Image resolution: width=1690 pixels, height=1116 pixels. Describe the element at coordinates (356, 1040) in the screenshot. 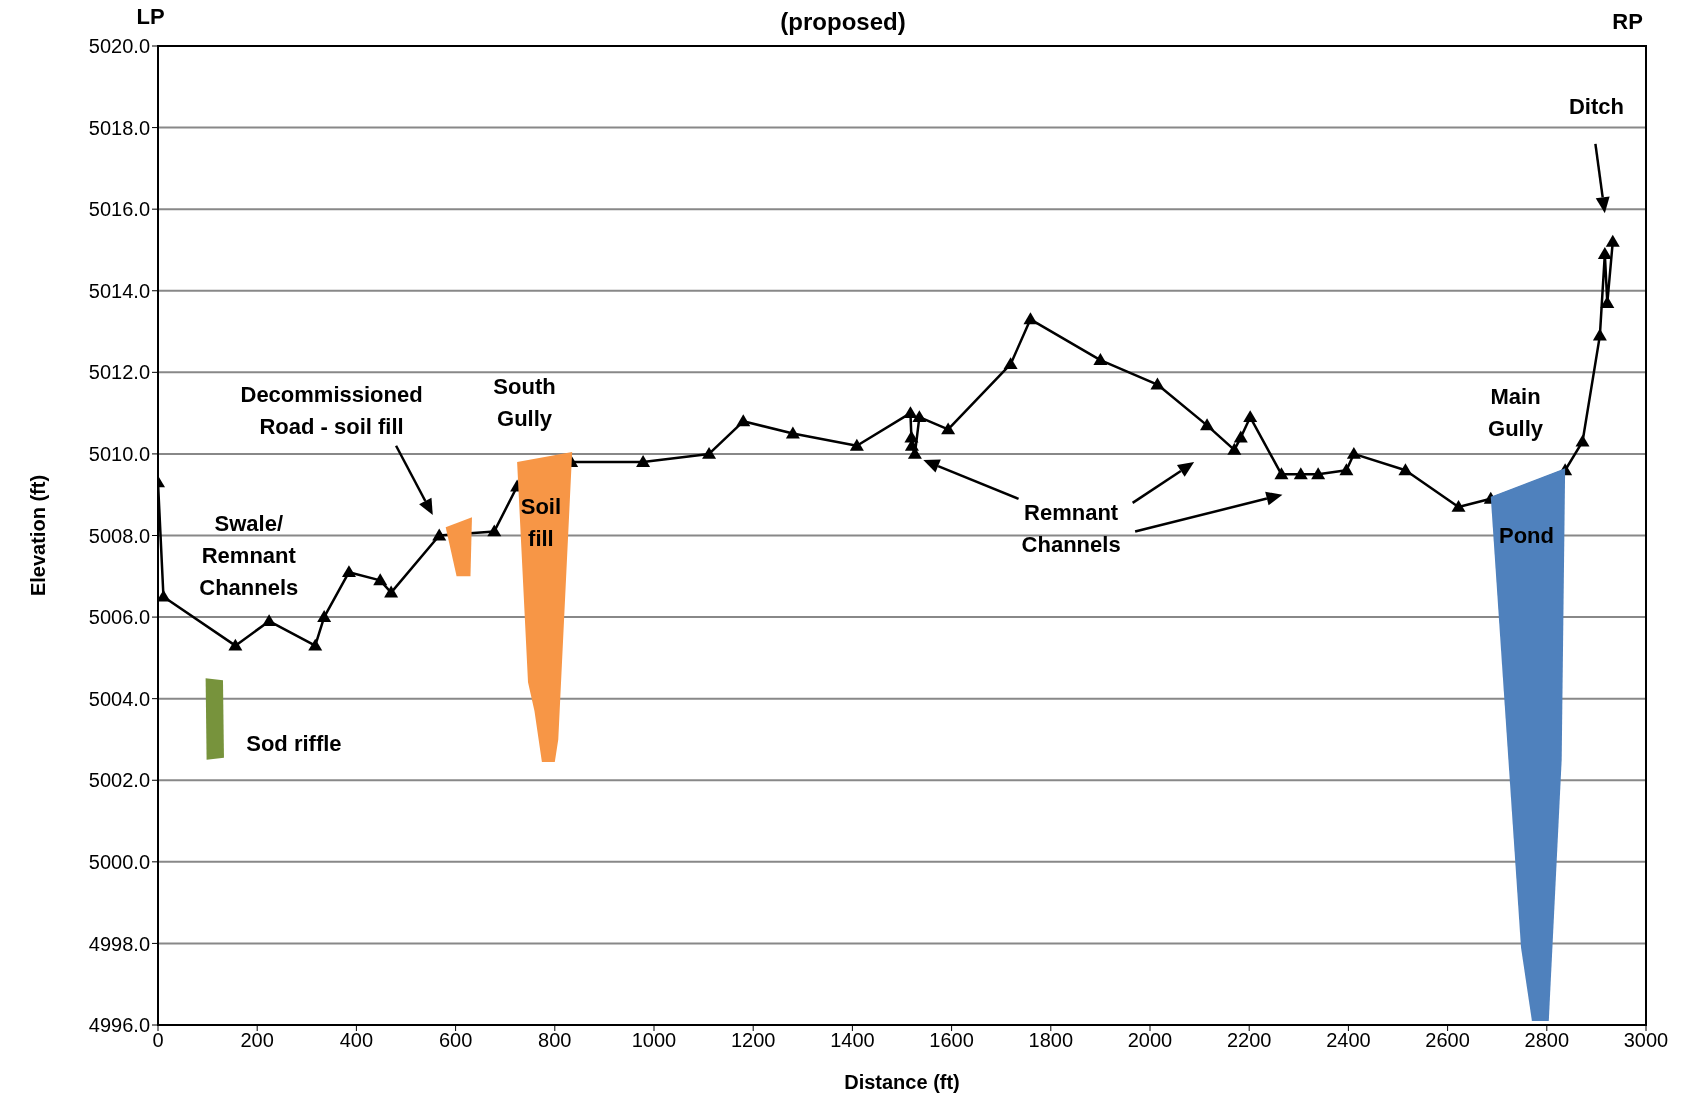

I see `x-tick-label: 400` at that location.